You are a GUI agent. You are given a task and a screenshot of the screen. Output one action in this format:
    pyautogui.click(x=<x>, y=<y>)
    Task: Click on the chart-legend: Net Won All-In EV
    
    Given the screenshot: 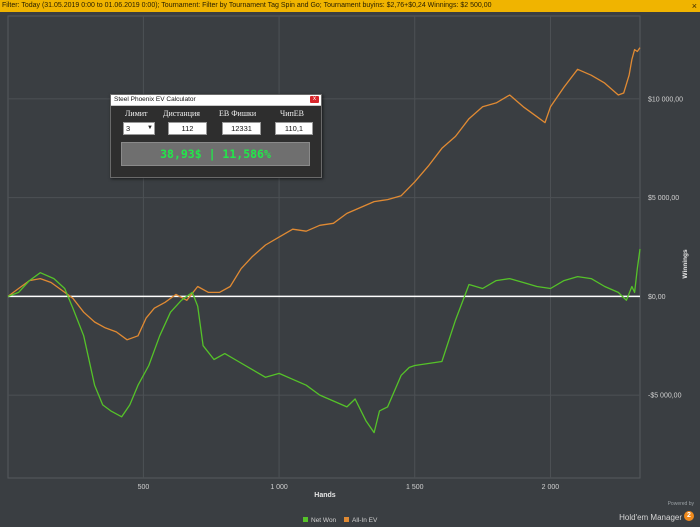 What is the action you would take?
    pyautogui.click(x=340, y=520)
    